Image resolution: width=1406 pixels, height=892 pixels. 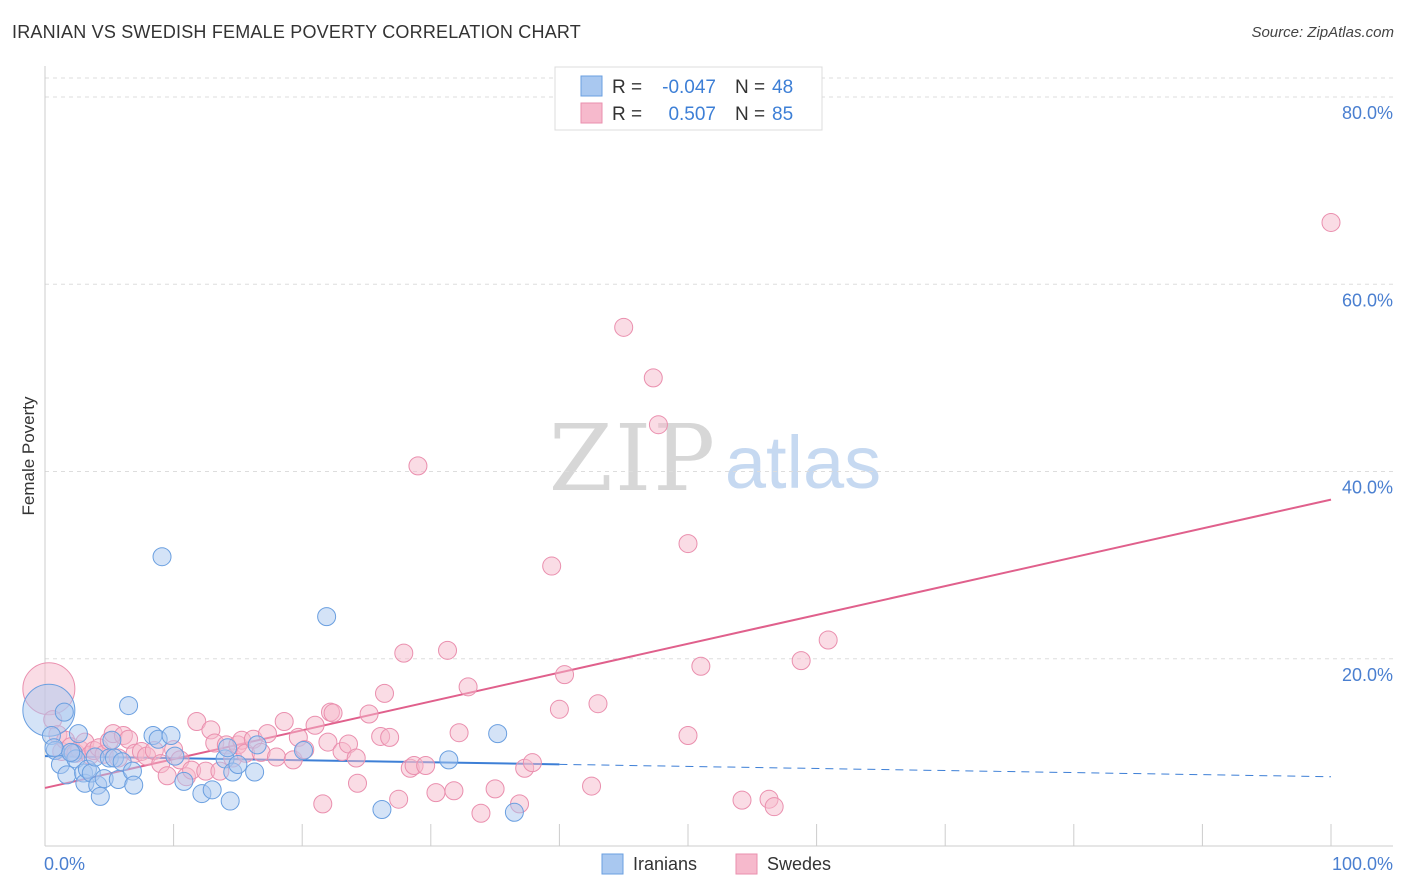 What do you see at coordinates (945, 770) in the screenshot?
I see `iranians-trendline-dashed` at bounding box center [945, 770].